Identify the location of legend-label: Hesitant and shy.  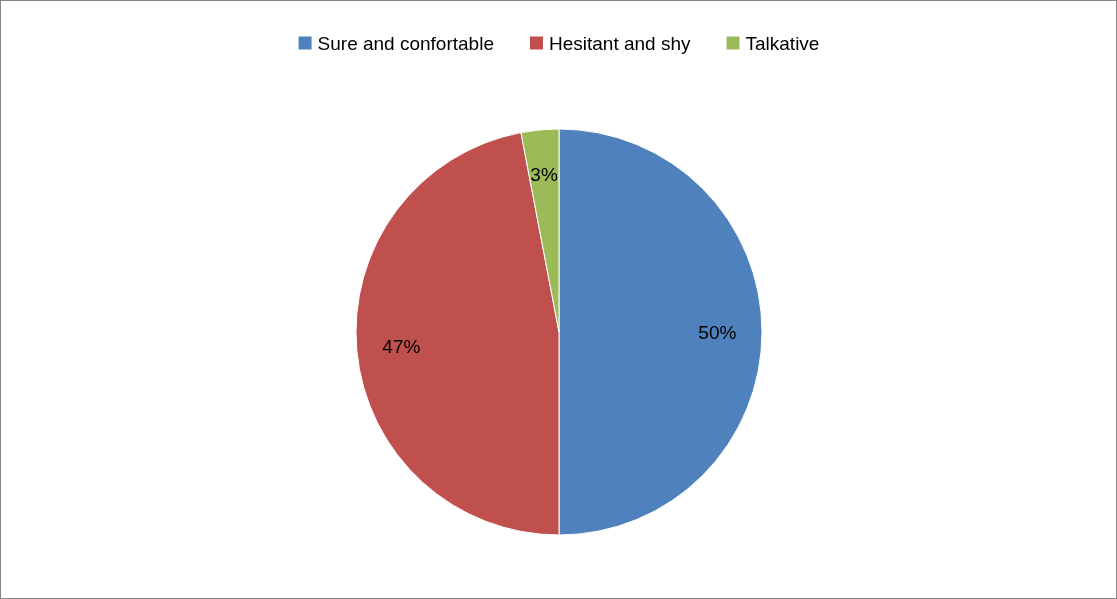
(619, 43).